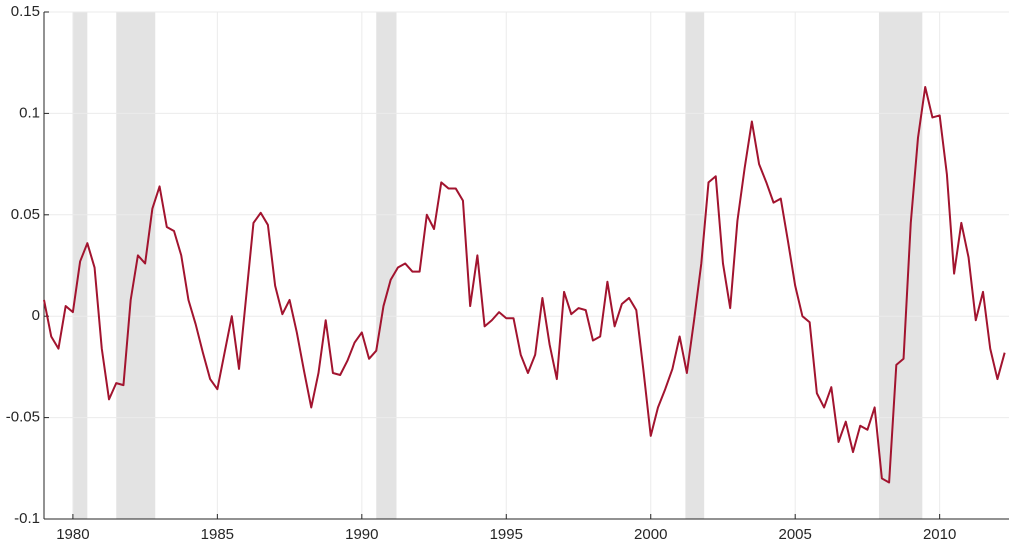 This screenshot has height=548, width=1009. I want to click on y-tick-label: -0.1, so click(27, 518).